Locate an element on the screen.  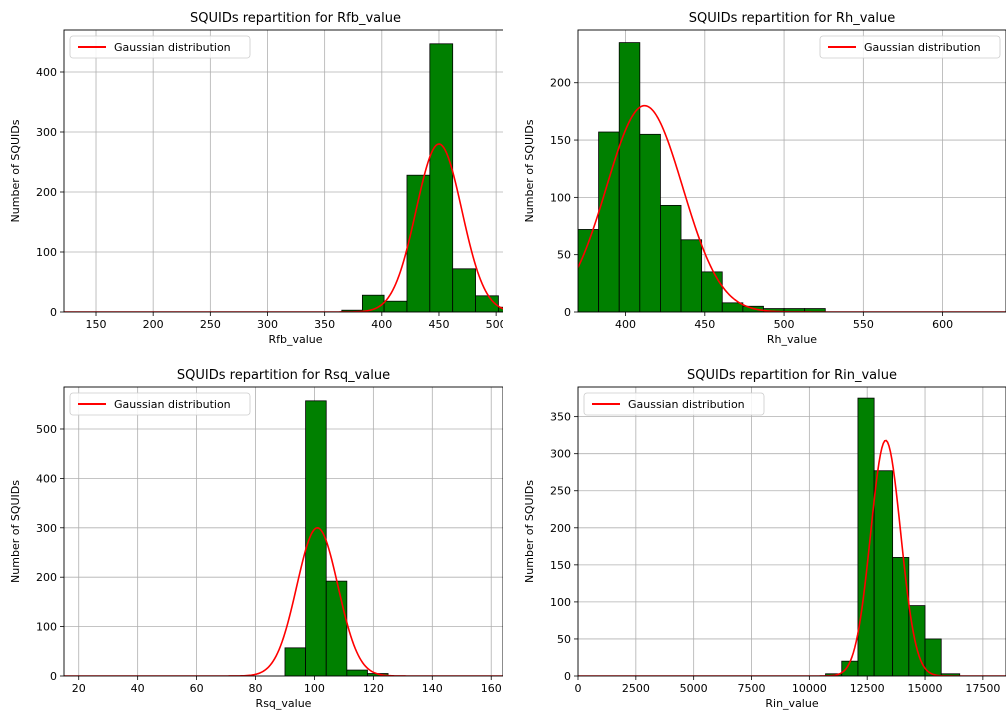
x-tick-label: 10000 is located at coordinates (809, 688).